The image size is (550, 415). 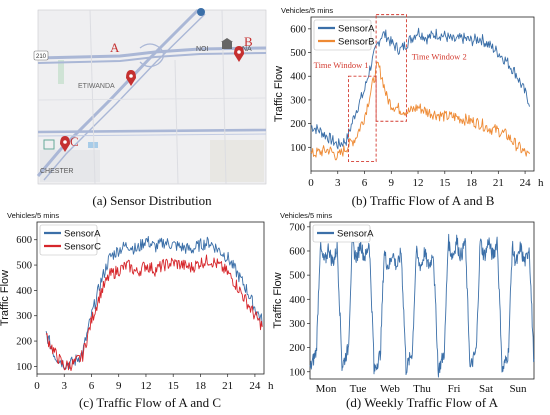 What do you see at coordinates (201, 12) in the screenshot?
I see `interstate-shield-icon` at bounding box center [201, 12].